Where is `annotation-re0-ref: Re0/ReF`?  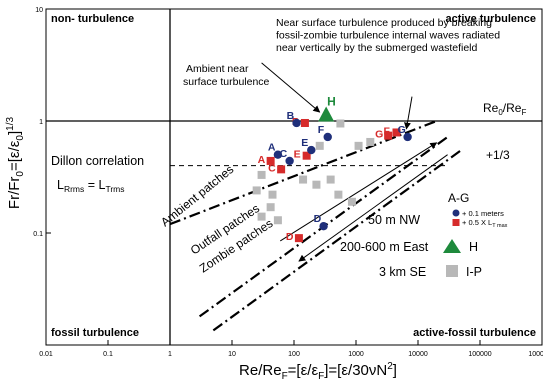
annotation-re0-ref: Re0/ReF is located at coordinates (504, 109).